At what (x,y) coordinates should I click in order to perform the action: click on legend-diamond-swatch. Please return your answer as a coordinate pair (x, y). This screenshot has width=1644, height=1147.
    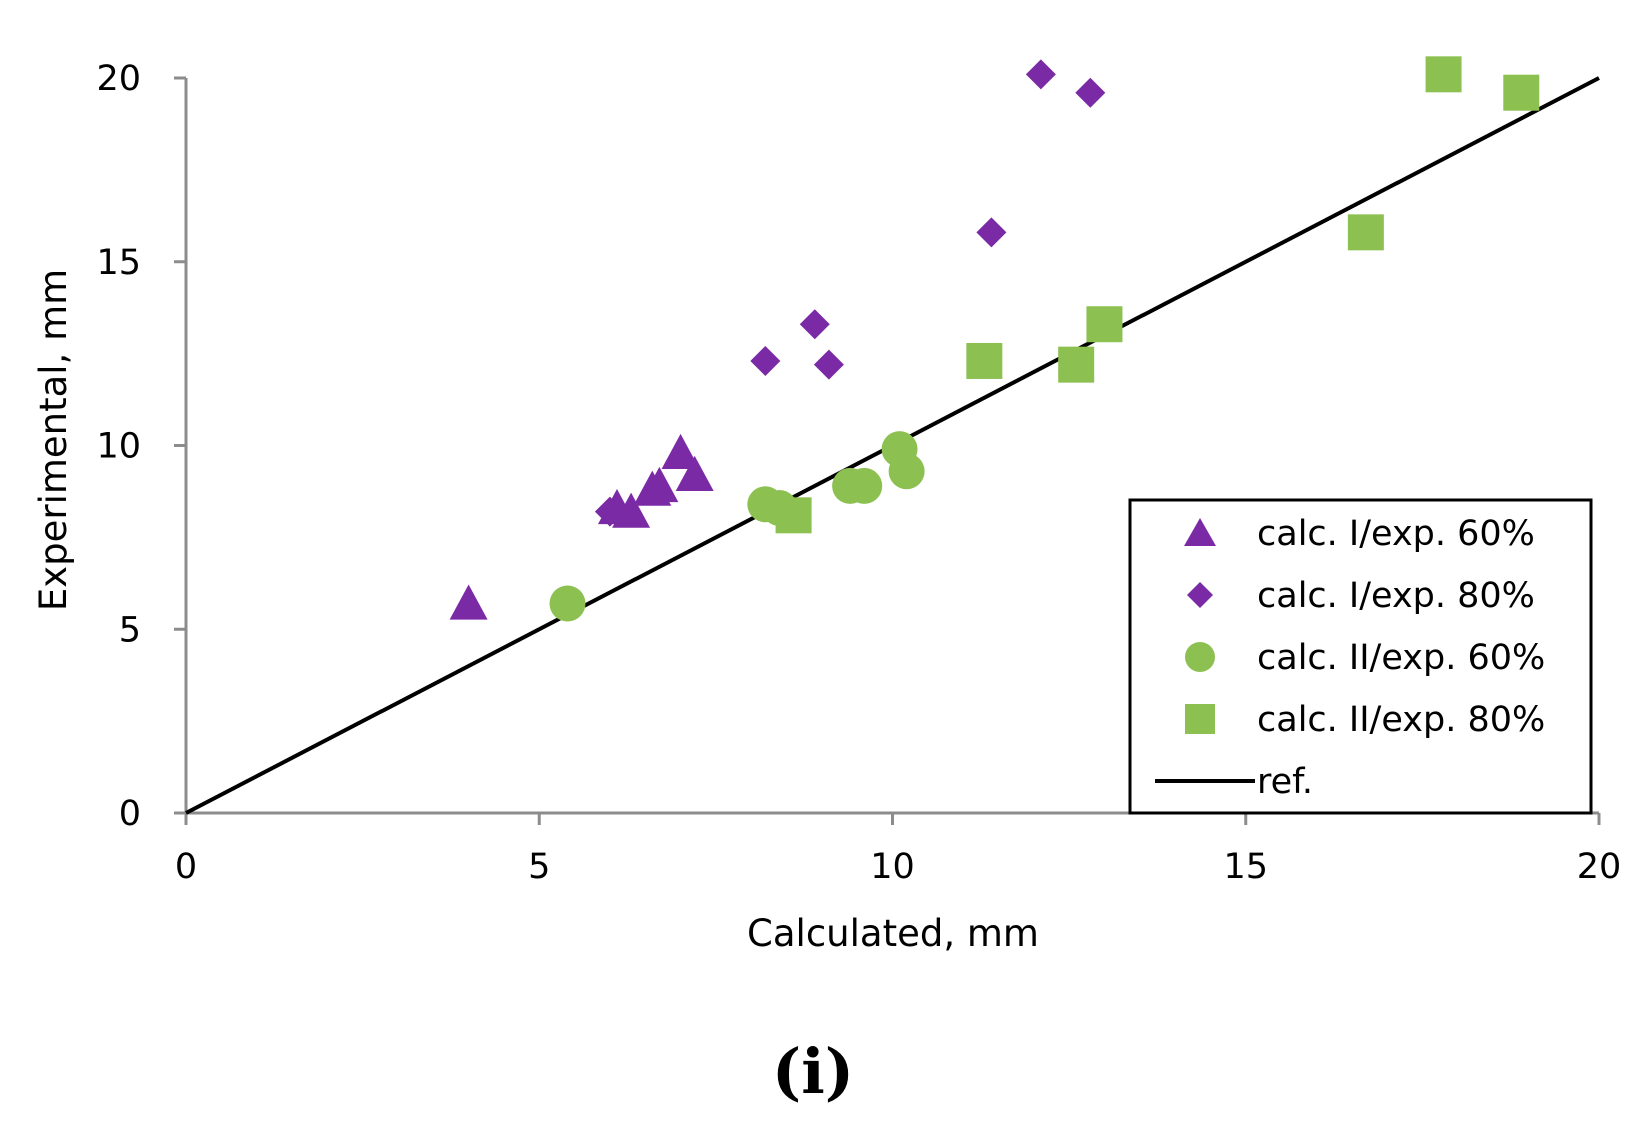
    Looking at the image, I should click on (1200, 595).